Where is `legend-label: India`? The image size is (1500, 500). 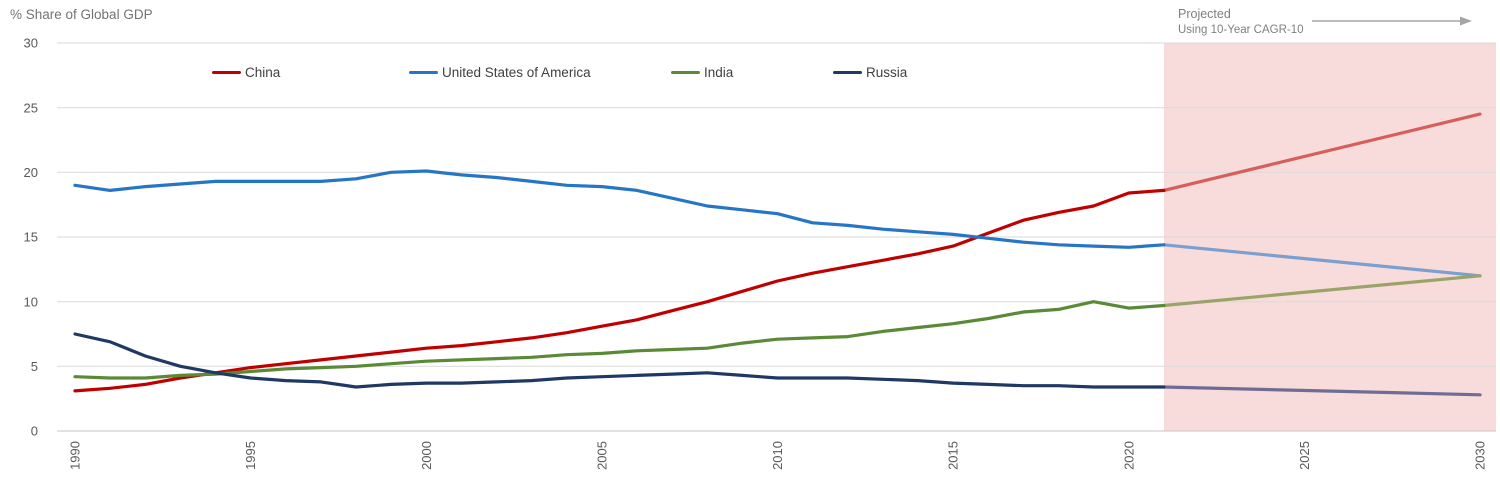
legend-label: India is located at coordinates (719, 72).